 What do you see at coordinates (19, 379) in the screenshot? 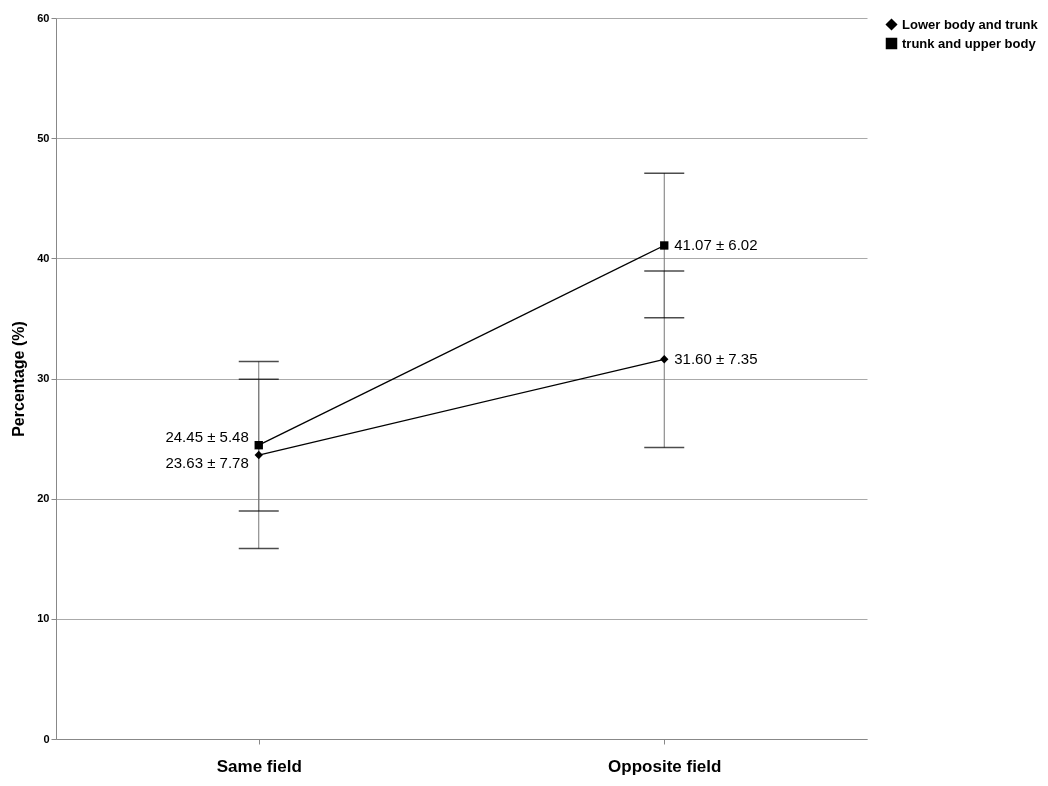
I see `y-axis-title: Percentage (%)` at bounding box center [19, 379].